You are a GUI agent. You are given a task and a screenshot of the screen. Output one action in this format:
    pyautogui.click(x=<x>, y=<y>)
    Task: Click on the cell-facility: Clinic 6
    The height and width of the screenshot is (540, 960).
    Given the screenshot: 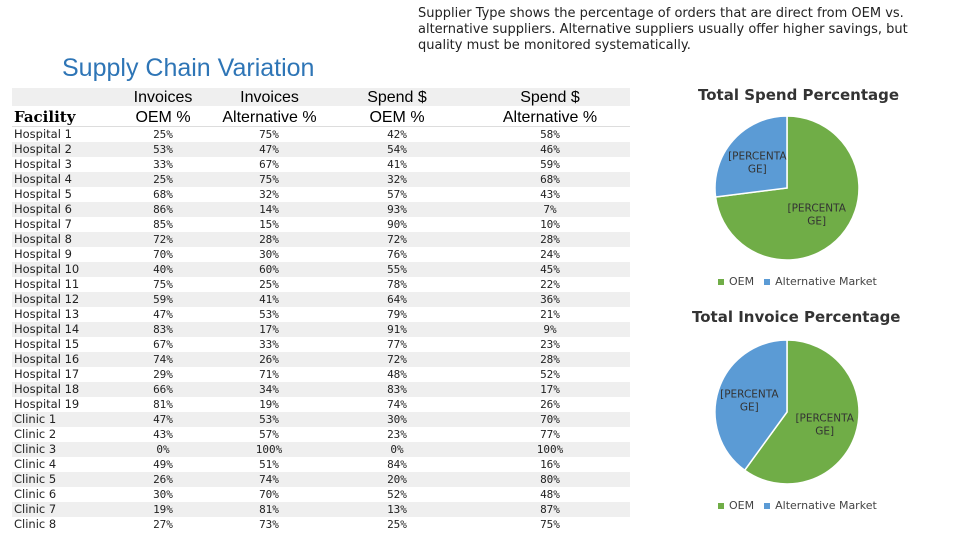 What is the action you would take?
    pyautogui.click(x=35, y=494)
    